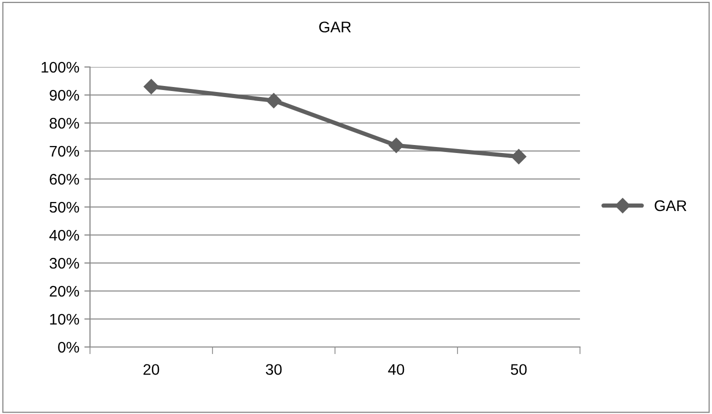 The height and width of the screenshot is (414, 712). What do you see at coordinates (274, 369) in the screenshot?
I see `x-tick-label: 30` at bounding box center [274, 369].